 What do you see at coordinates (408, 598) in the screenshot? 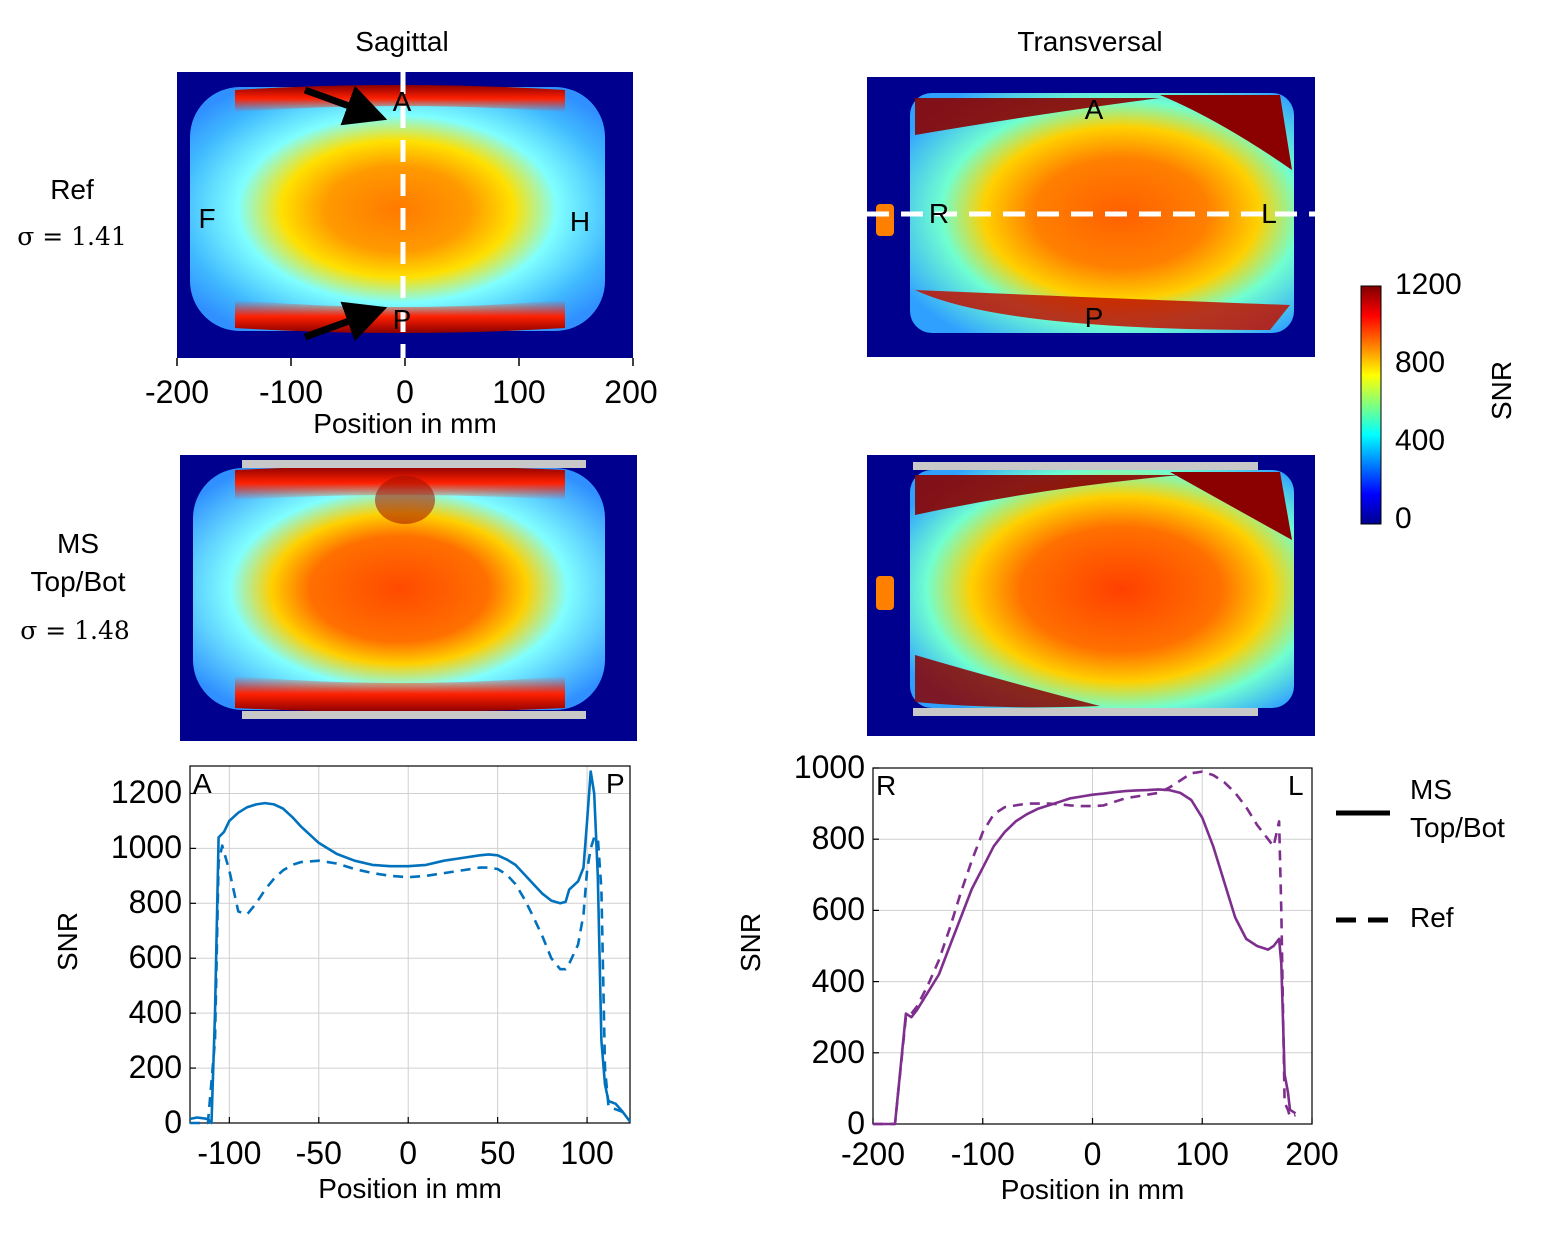
I see `sagittal-ms-map` at bounding box center [408, 598].